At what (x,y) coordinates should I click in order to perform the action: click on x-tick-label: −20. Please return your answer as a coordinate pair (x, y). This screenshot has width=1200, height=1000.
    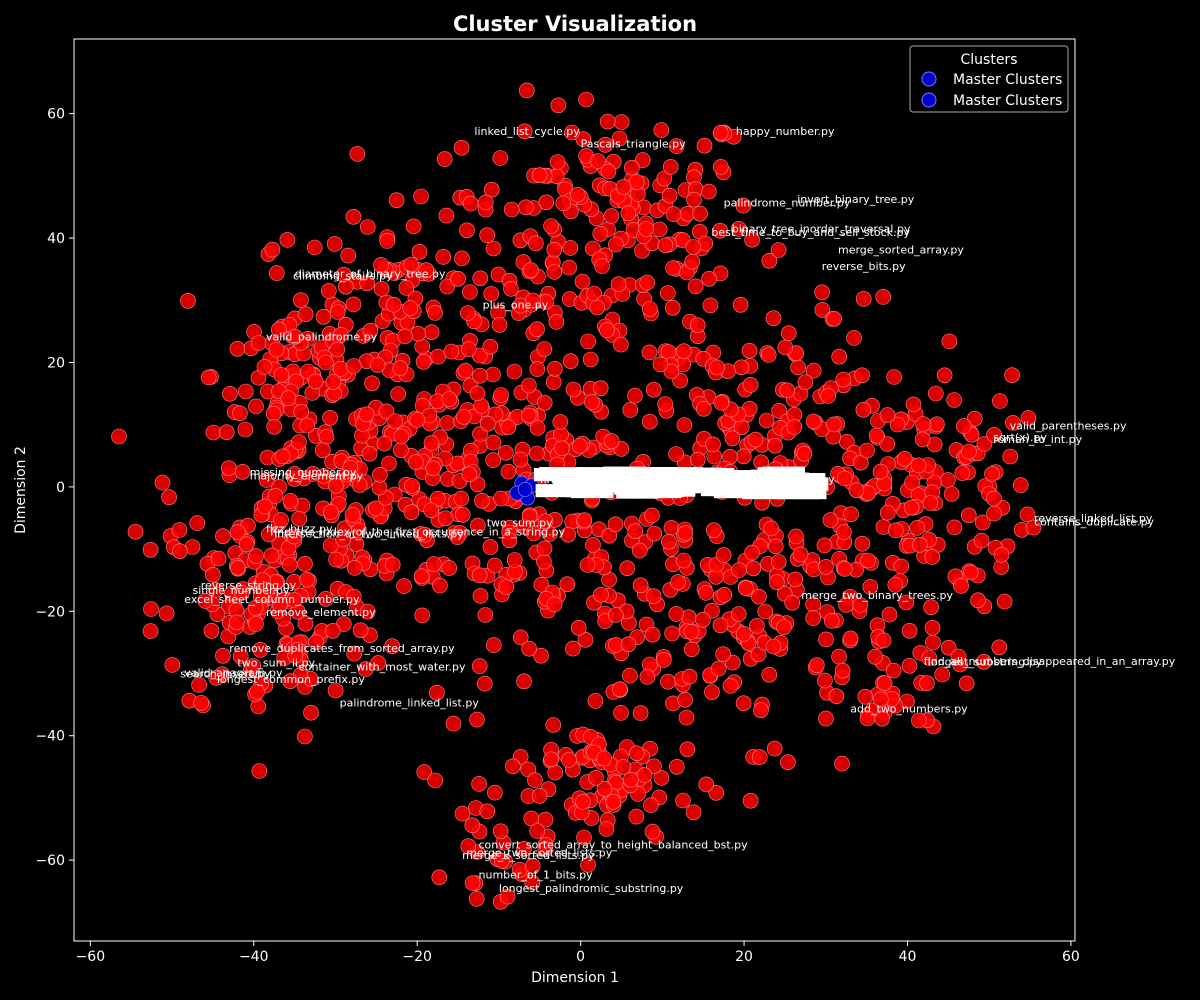
    Looking at the image, I should click on (417, 957).